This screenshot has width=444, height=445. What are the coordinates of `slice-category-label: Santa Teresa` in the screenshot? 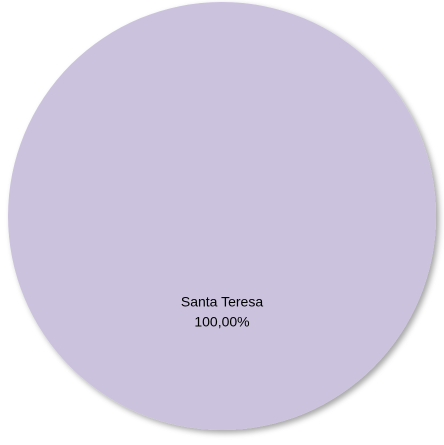 It's located at (222, 301).